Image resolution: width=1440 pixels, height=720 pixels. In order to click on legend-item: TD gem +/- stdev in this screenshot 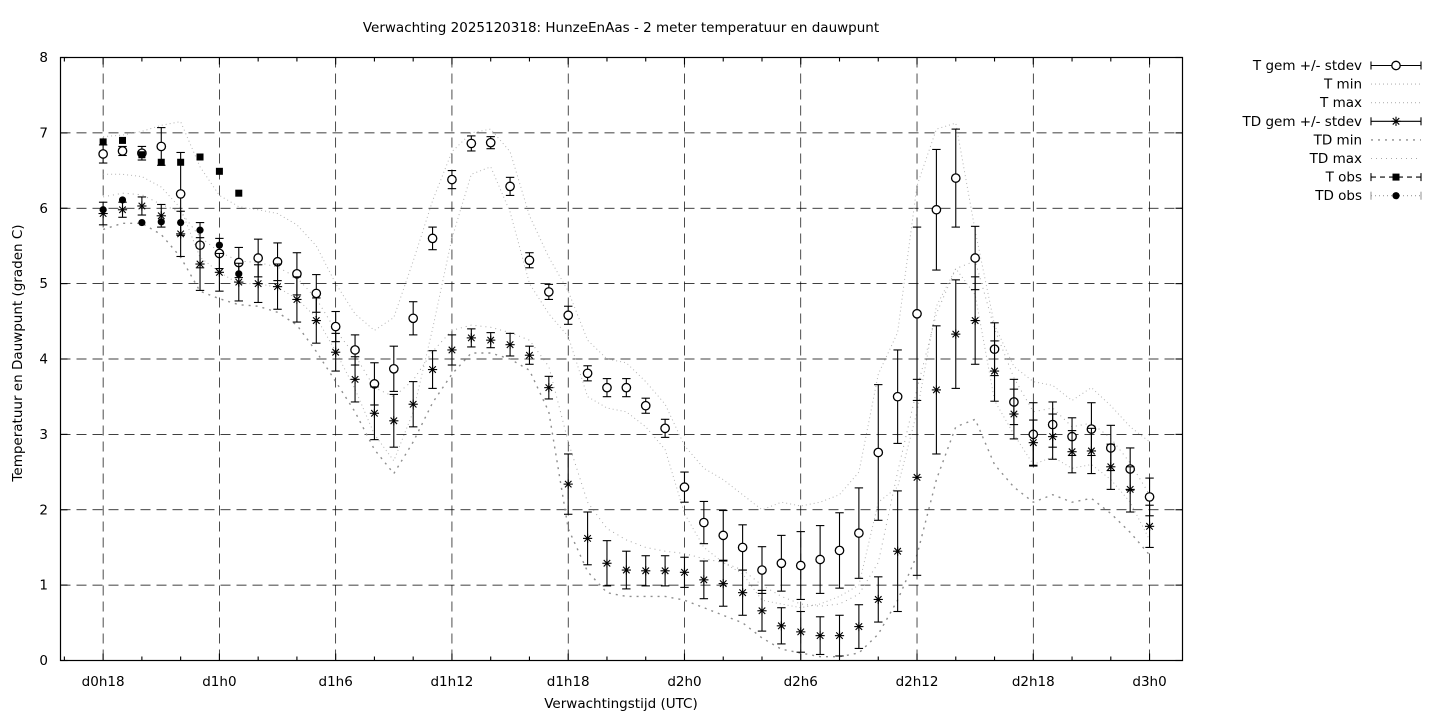, I will do `click(1332, 122)`.